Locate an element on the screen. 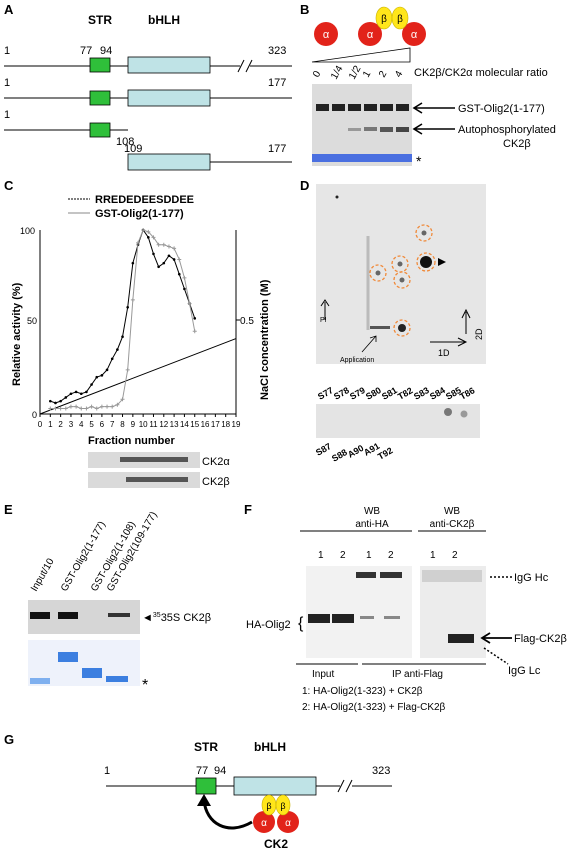  bhlh-domain-row4 is located at coordinates (169, 162).